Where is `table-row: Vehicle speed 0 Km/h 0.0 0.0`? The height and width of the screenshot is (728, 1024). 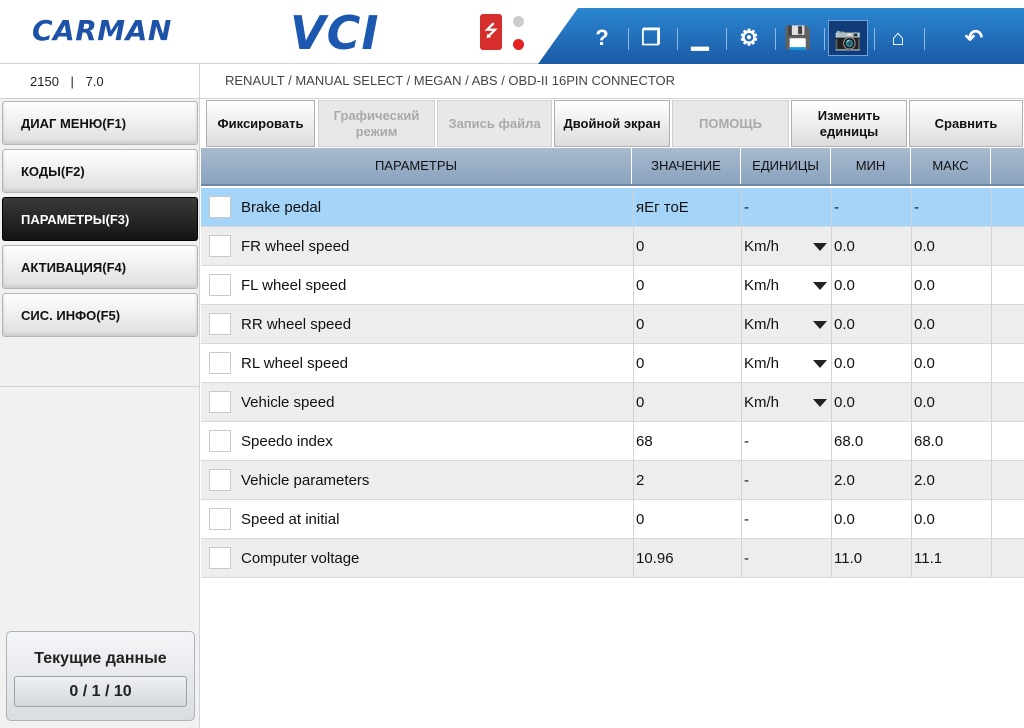 table-row: Vehicle speed 0 Km/h 0.0 0.0 is located at coordinates (612, 402).